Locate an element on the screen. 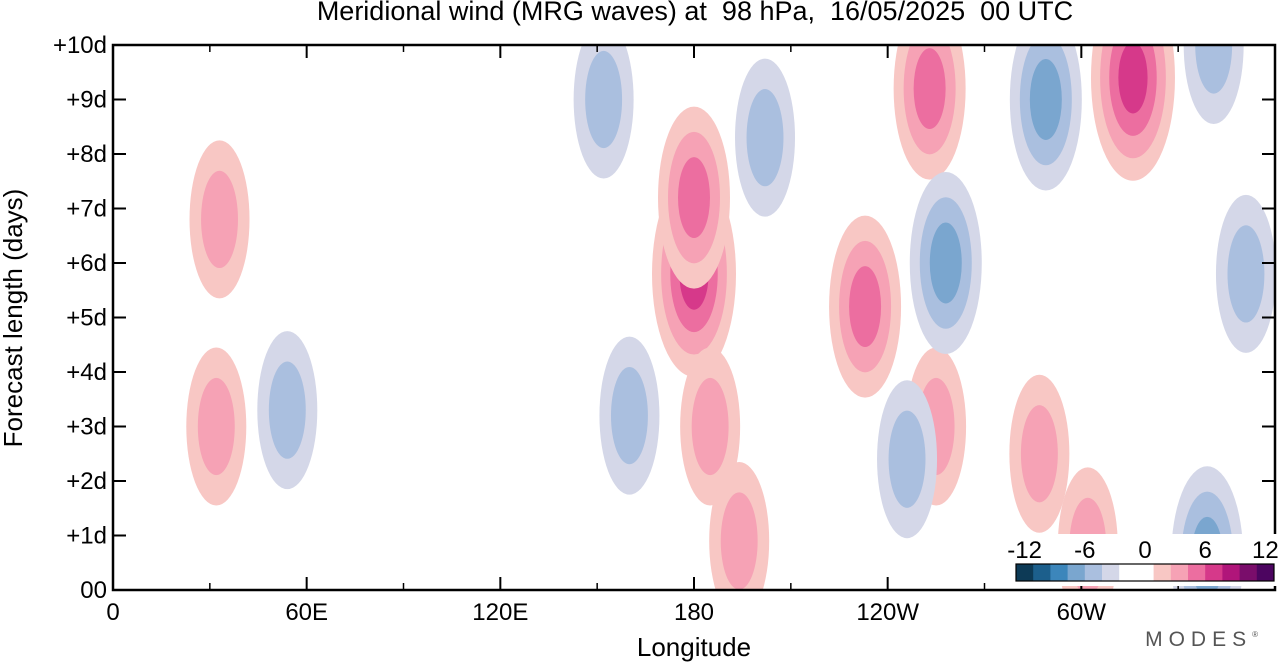 The image size is (1280, 664). y-tick-label: +8d is located at coordinates (86, 154).